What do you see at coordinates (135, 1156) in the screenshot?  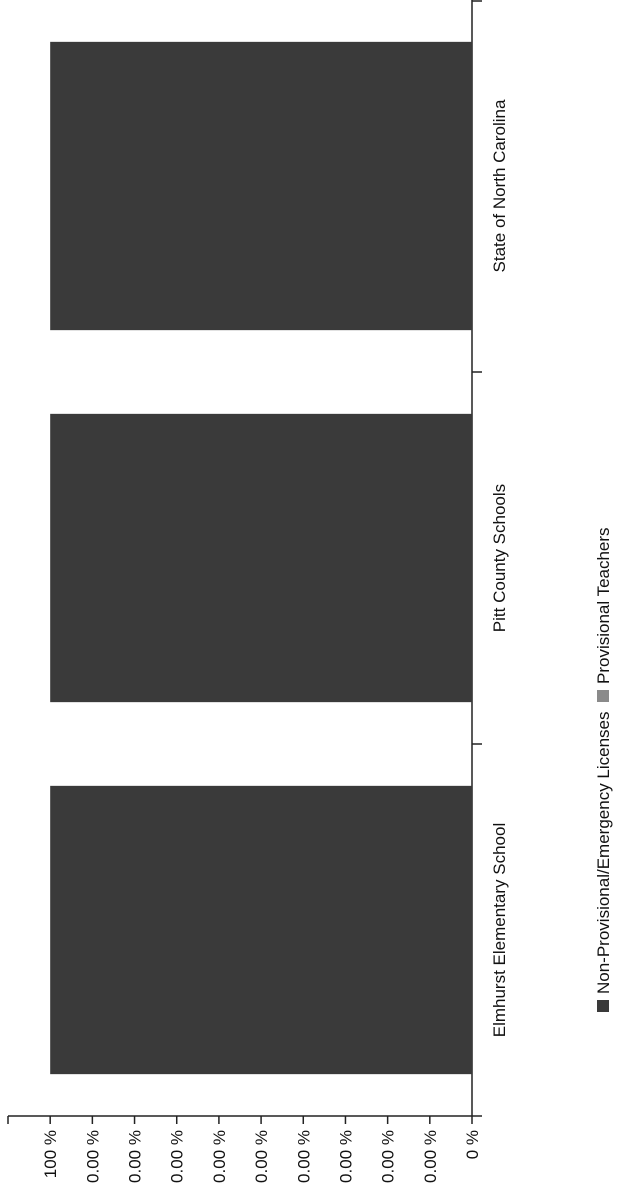 I see `value-tick-label: 80.00 %` at bounding box center [135, 1156].